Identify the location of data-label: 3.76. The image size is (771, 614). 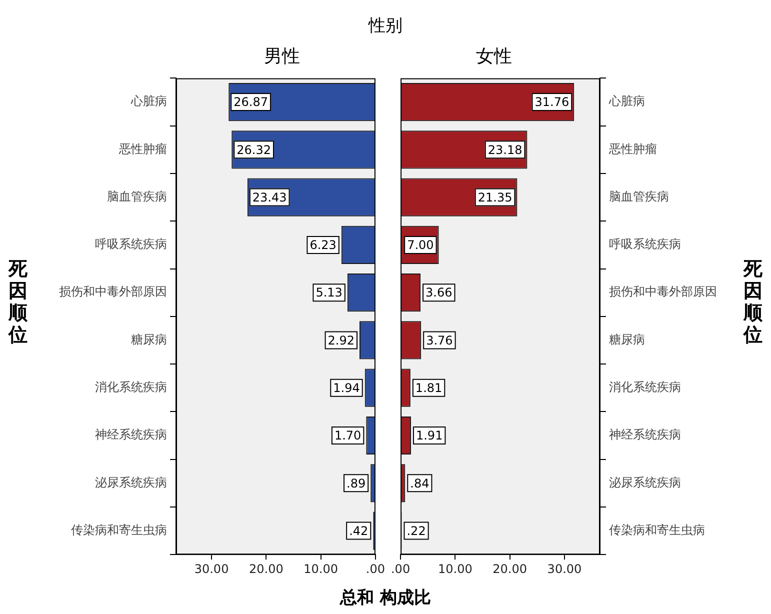
(439, 340).